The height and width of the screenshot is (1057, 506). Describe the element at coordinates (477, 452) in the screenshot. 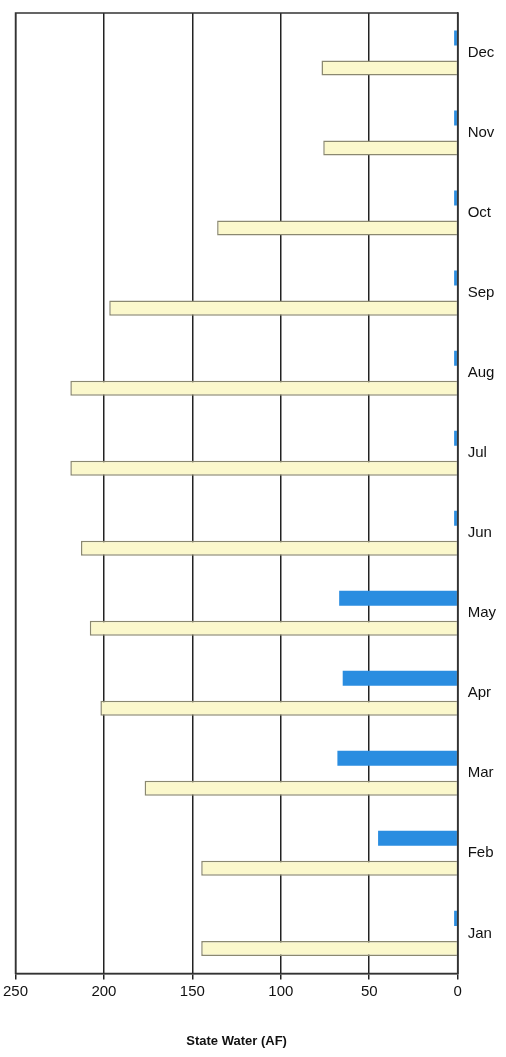

I see `y-tick-label: Jul` at that location.